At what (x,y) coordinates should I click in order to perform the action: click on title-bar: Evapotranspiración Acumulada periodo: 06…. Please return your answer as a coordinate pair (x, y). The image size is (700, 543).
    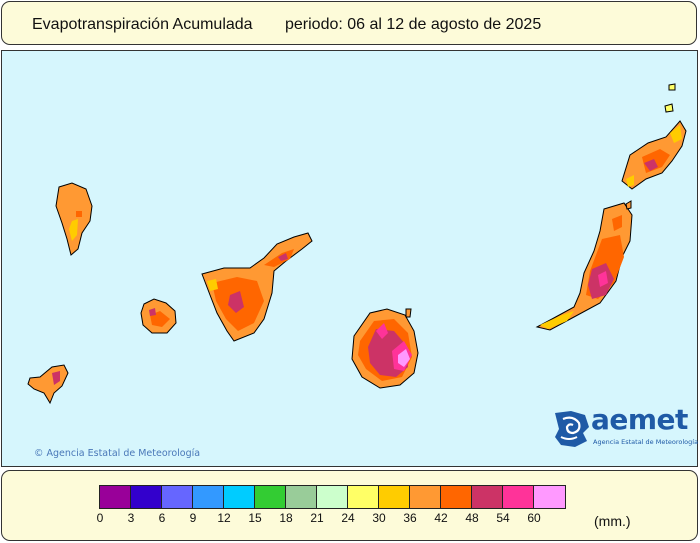
    Looking at the image, I should click on (349, 23).